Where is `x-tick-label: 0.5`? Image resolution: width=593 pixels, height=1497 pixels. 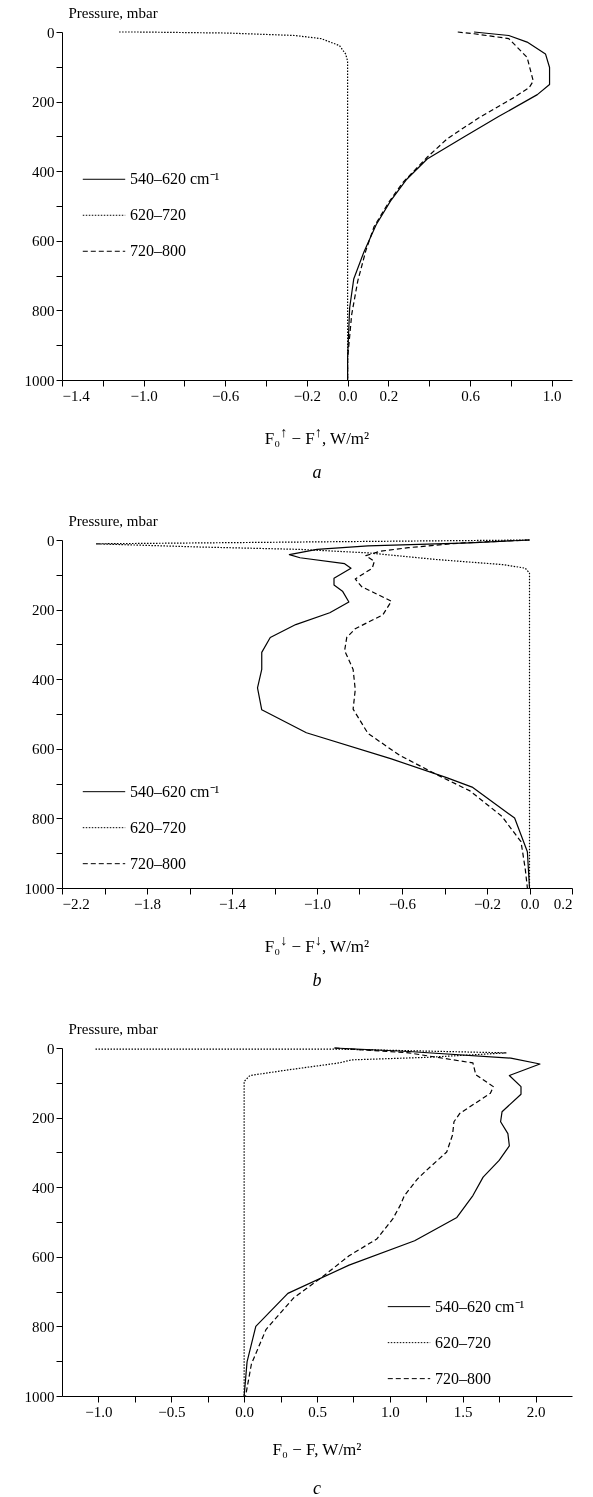
x-tick-label: 0.5 is located at coordinates (317, 1411).